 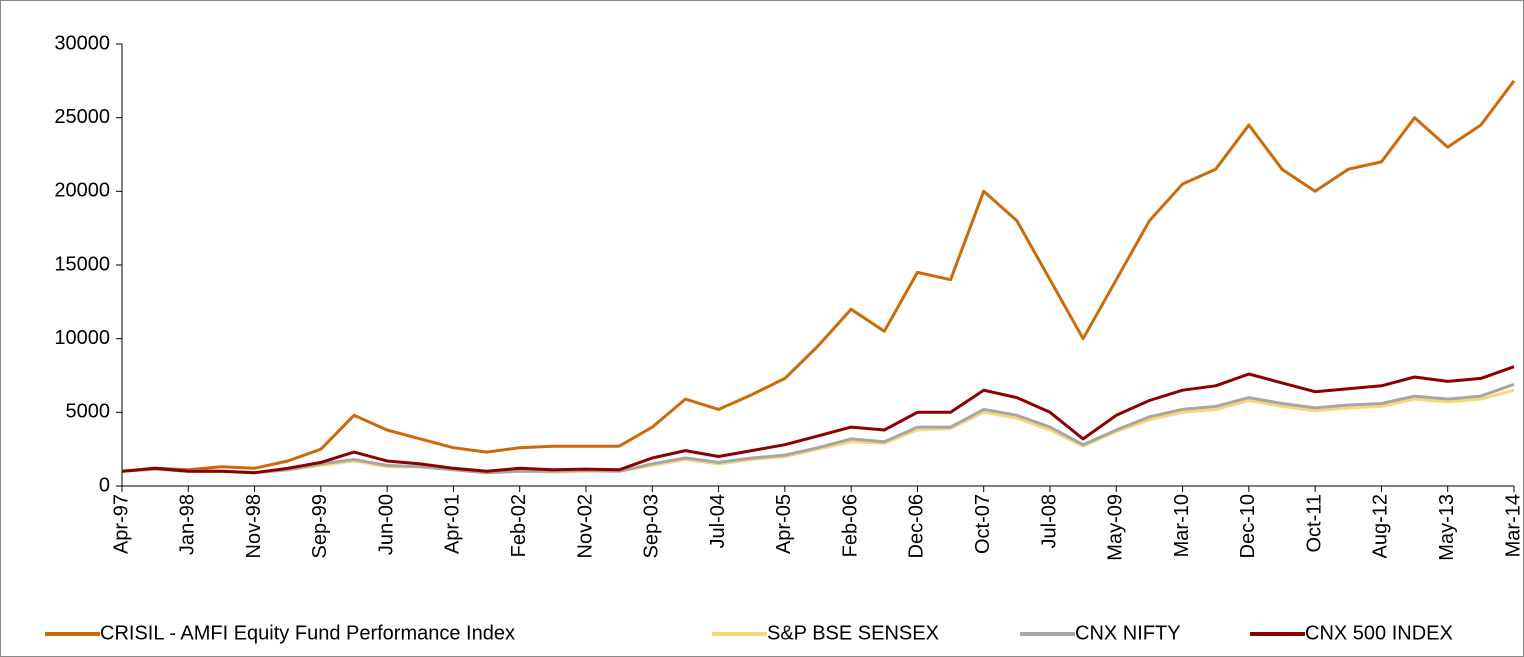 I want to click on x-tick-label: Jul-08, so click(x=1049, y=521).